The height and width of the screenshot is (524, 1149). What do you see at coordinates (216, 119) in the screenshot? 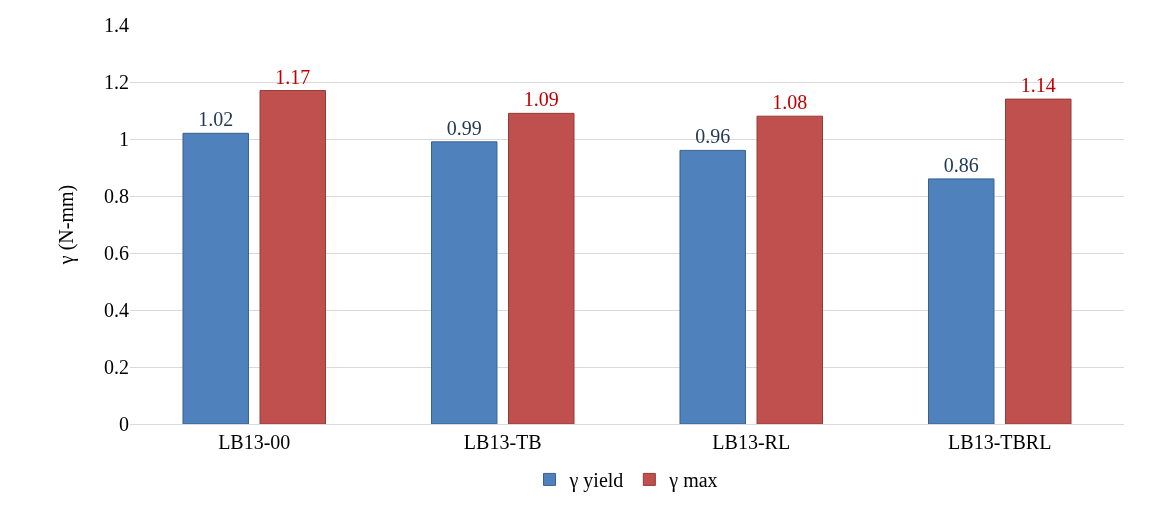
I see `data-label: 1.02` at bounding box center [216, 119].